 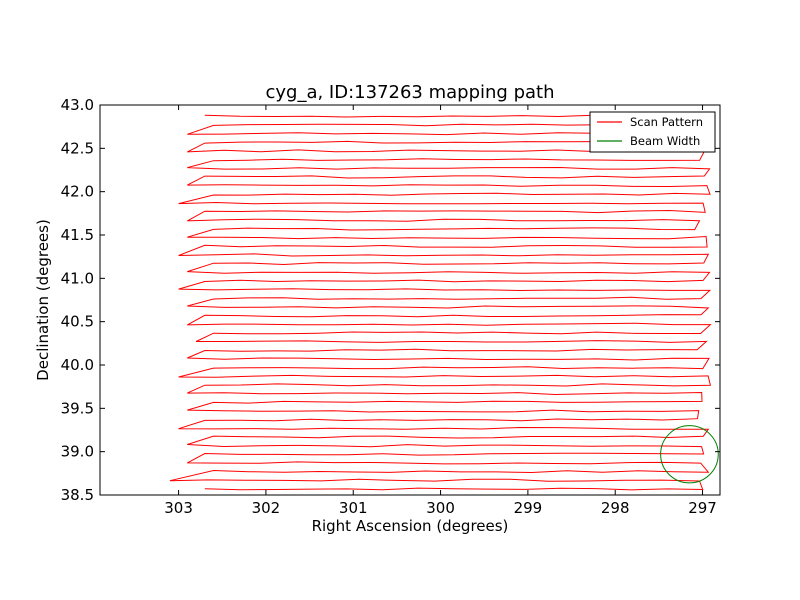 What do you see at coordinates (528, 508) in the screenshot?
I see `x-tick-label: 299` at bounding box center [528, 508].